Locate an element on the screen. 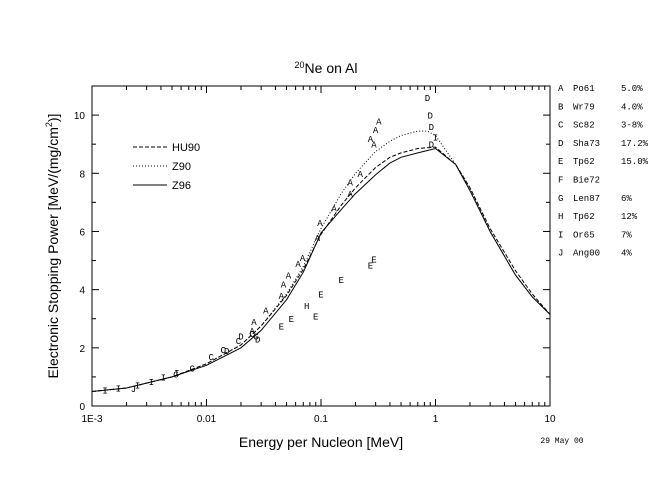  y-axis-label-superscript: 2 is located at coordinates (49, 124).